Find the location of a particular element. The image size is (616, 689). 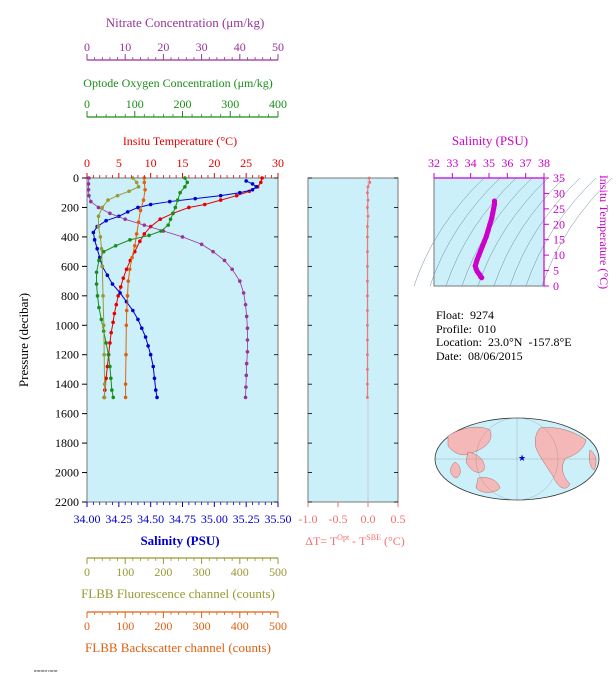

ts-y-tick-label: 35 is located at coordinates (559, 178).